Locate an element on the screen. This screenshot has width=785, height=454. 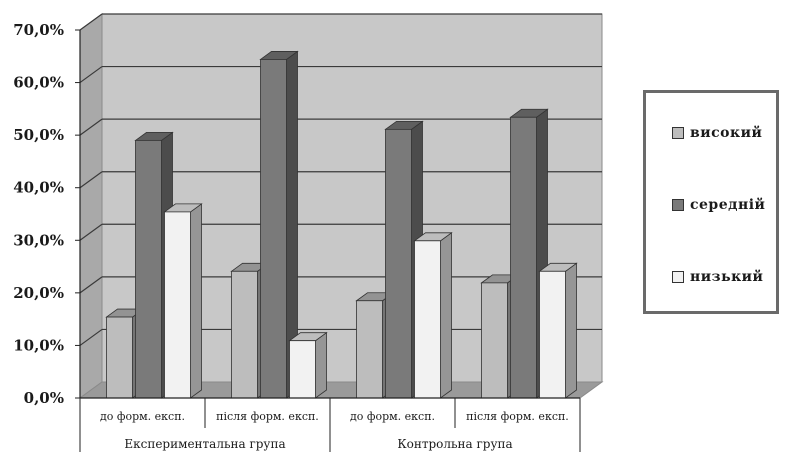
legend: високий середній низький is located at coordinates (711, 202).